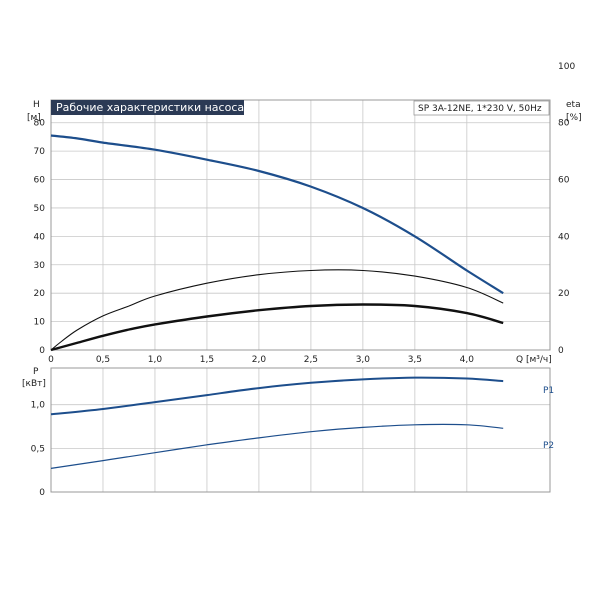  What do you see at coordinates (34, 384) in the screenshot?
I see `power-axis-unit: [кВт]` at bounding box center [34, 384].